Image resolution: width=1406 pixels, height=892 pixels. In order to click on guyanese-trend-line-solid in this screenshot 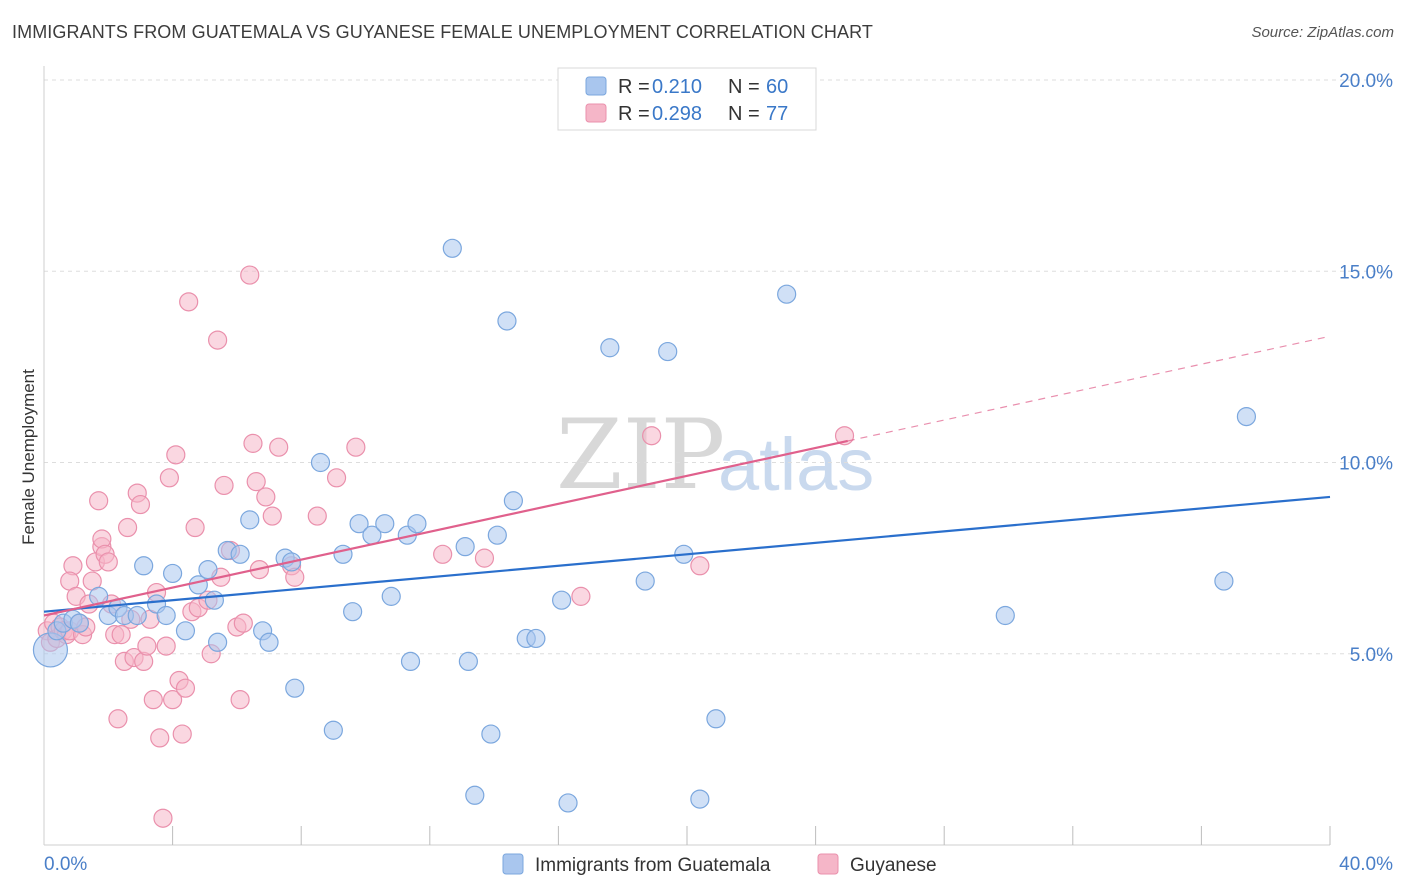, I will do `click(445, 528)`.